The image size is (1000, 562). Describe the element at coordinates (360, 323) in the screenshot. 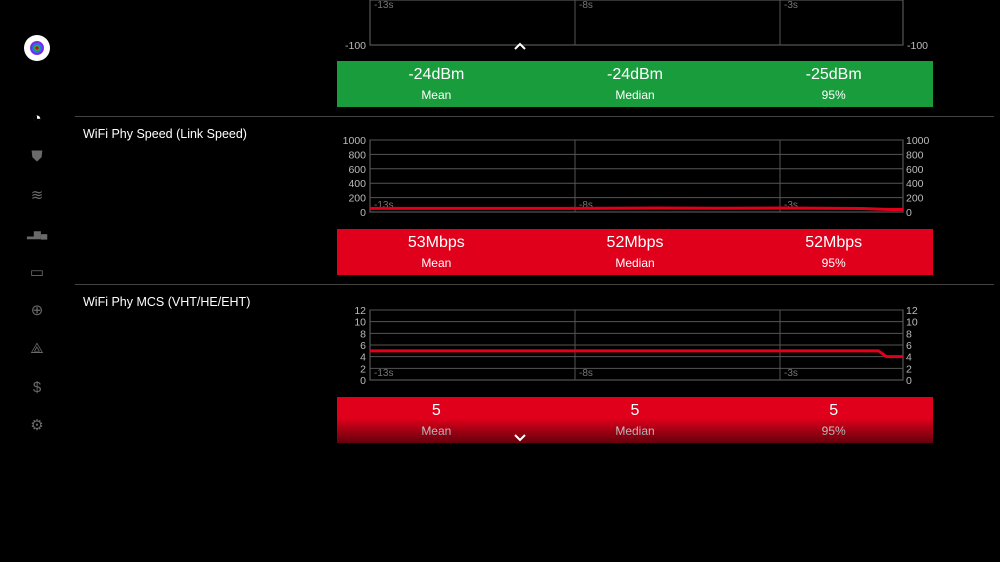

I see `y-tick-label: 10` at that location.